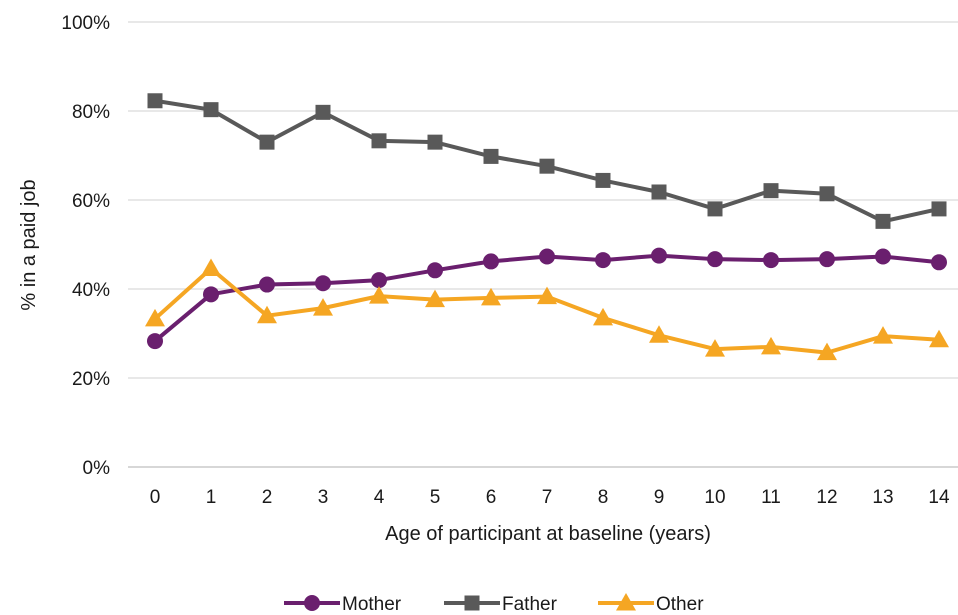  Describe the element at coordinates (267, 497) in the screenshot. I see `x-tick-label: 2` at that location.